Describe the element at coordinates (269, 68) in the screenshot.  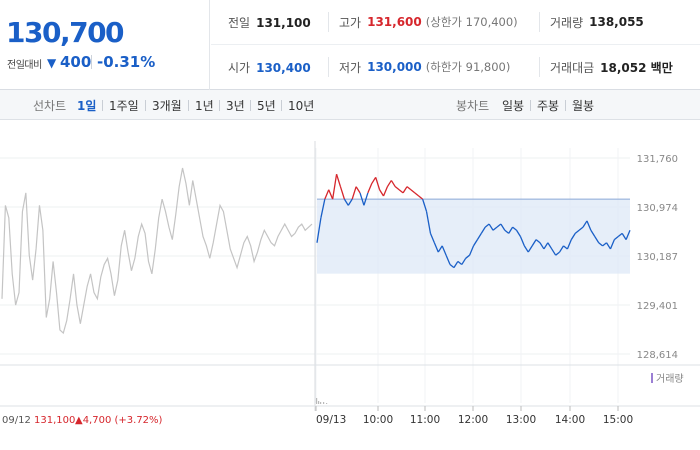
I see `stat-open: 시가 130,400` at that location.